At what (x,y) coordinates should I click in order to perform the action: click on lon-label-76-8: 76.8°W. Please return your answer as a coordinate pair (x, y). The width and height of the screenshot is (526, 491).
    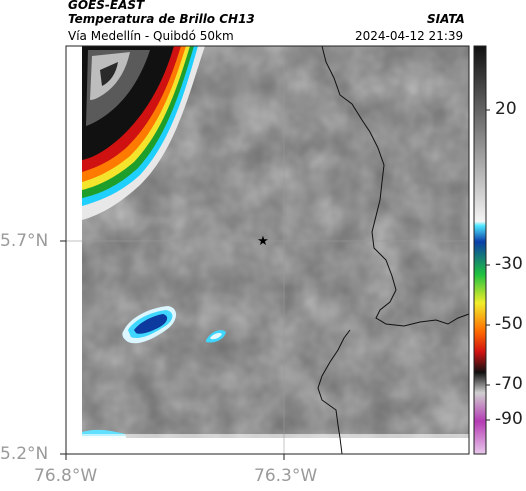
    Looking at the image, I should click on (66, 476).